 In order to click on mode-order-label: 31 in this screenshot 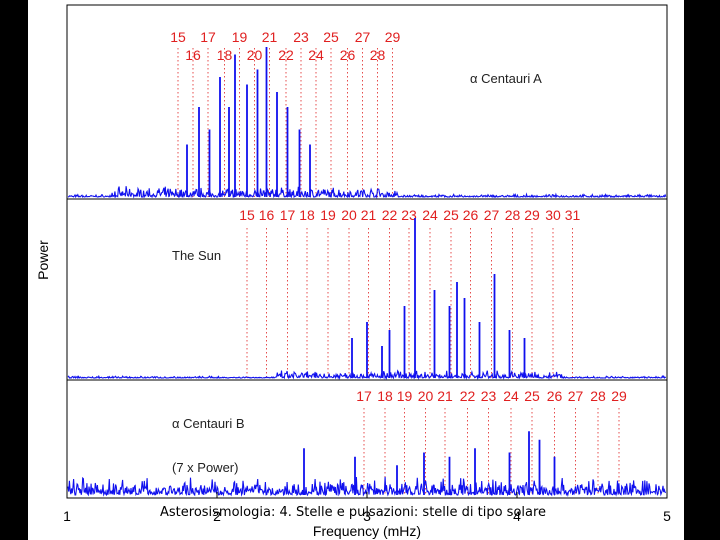, I will do `click(573, 215)`.